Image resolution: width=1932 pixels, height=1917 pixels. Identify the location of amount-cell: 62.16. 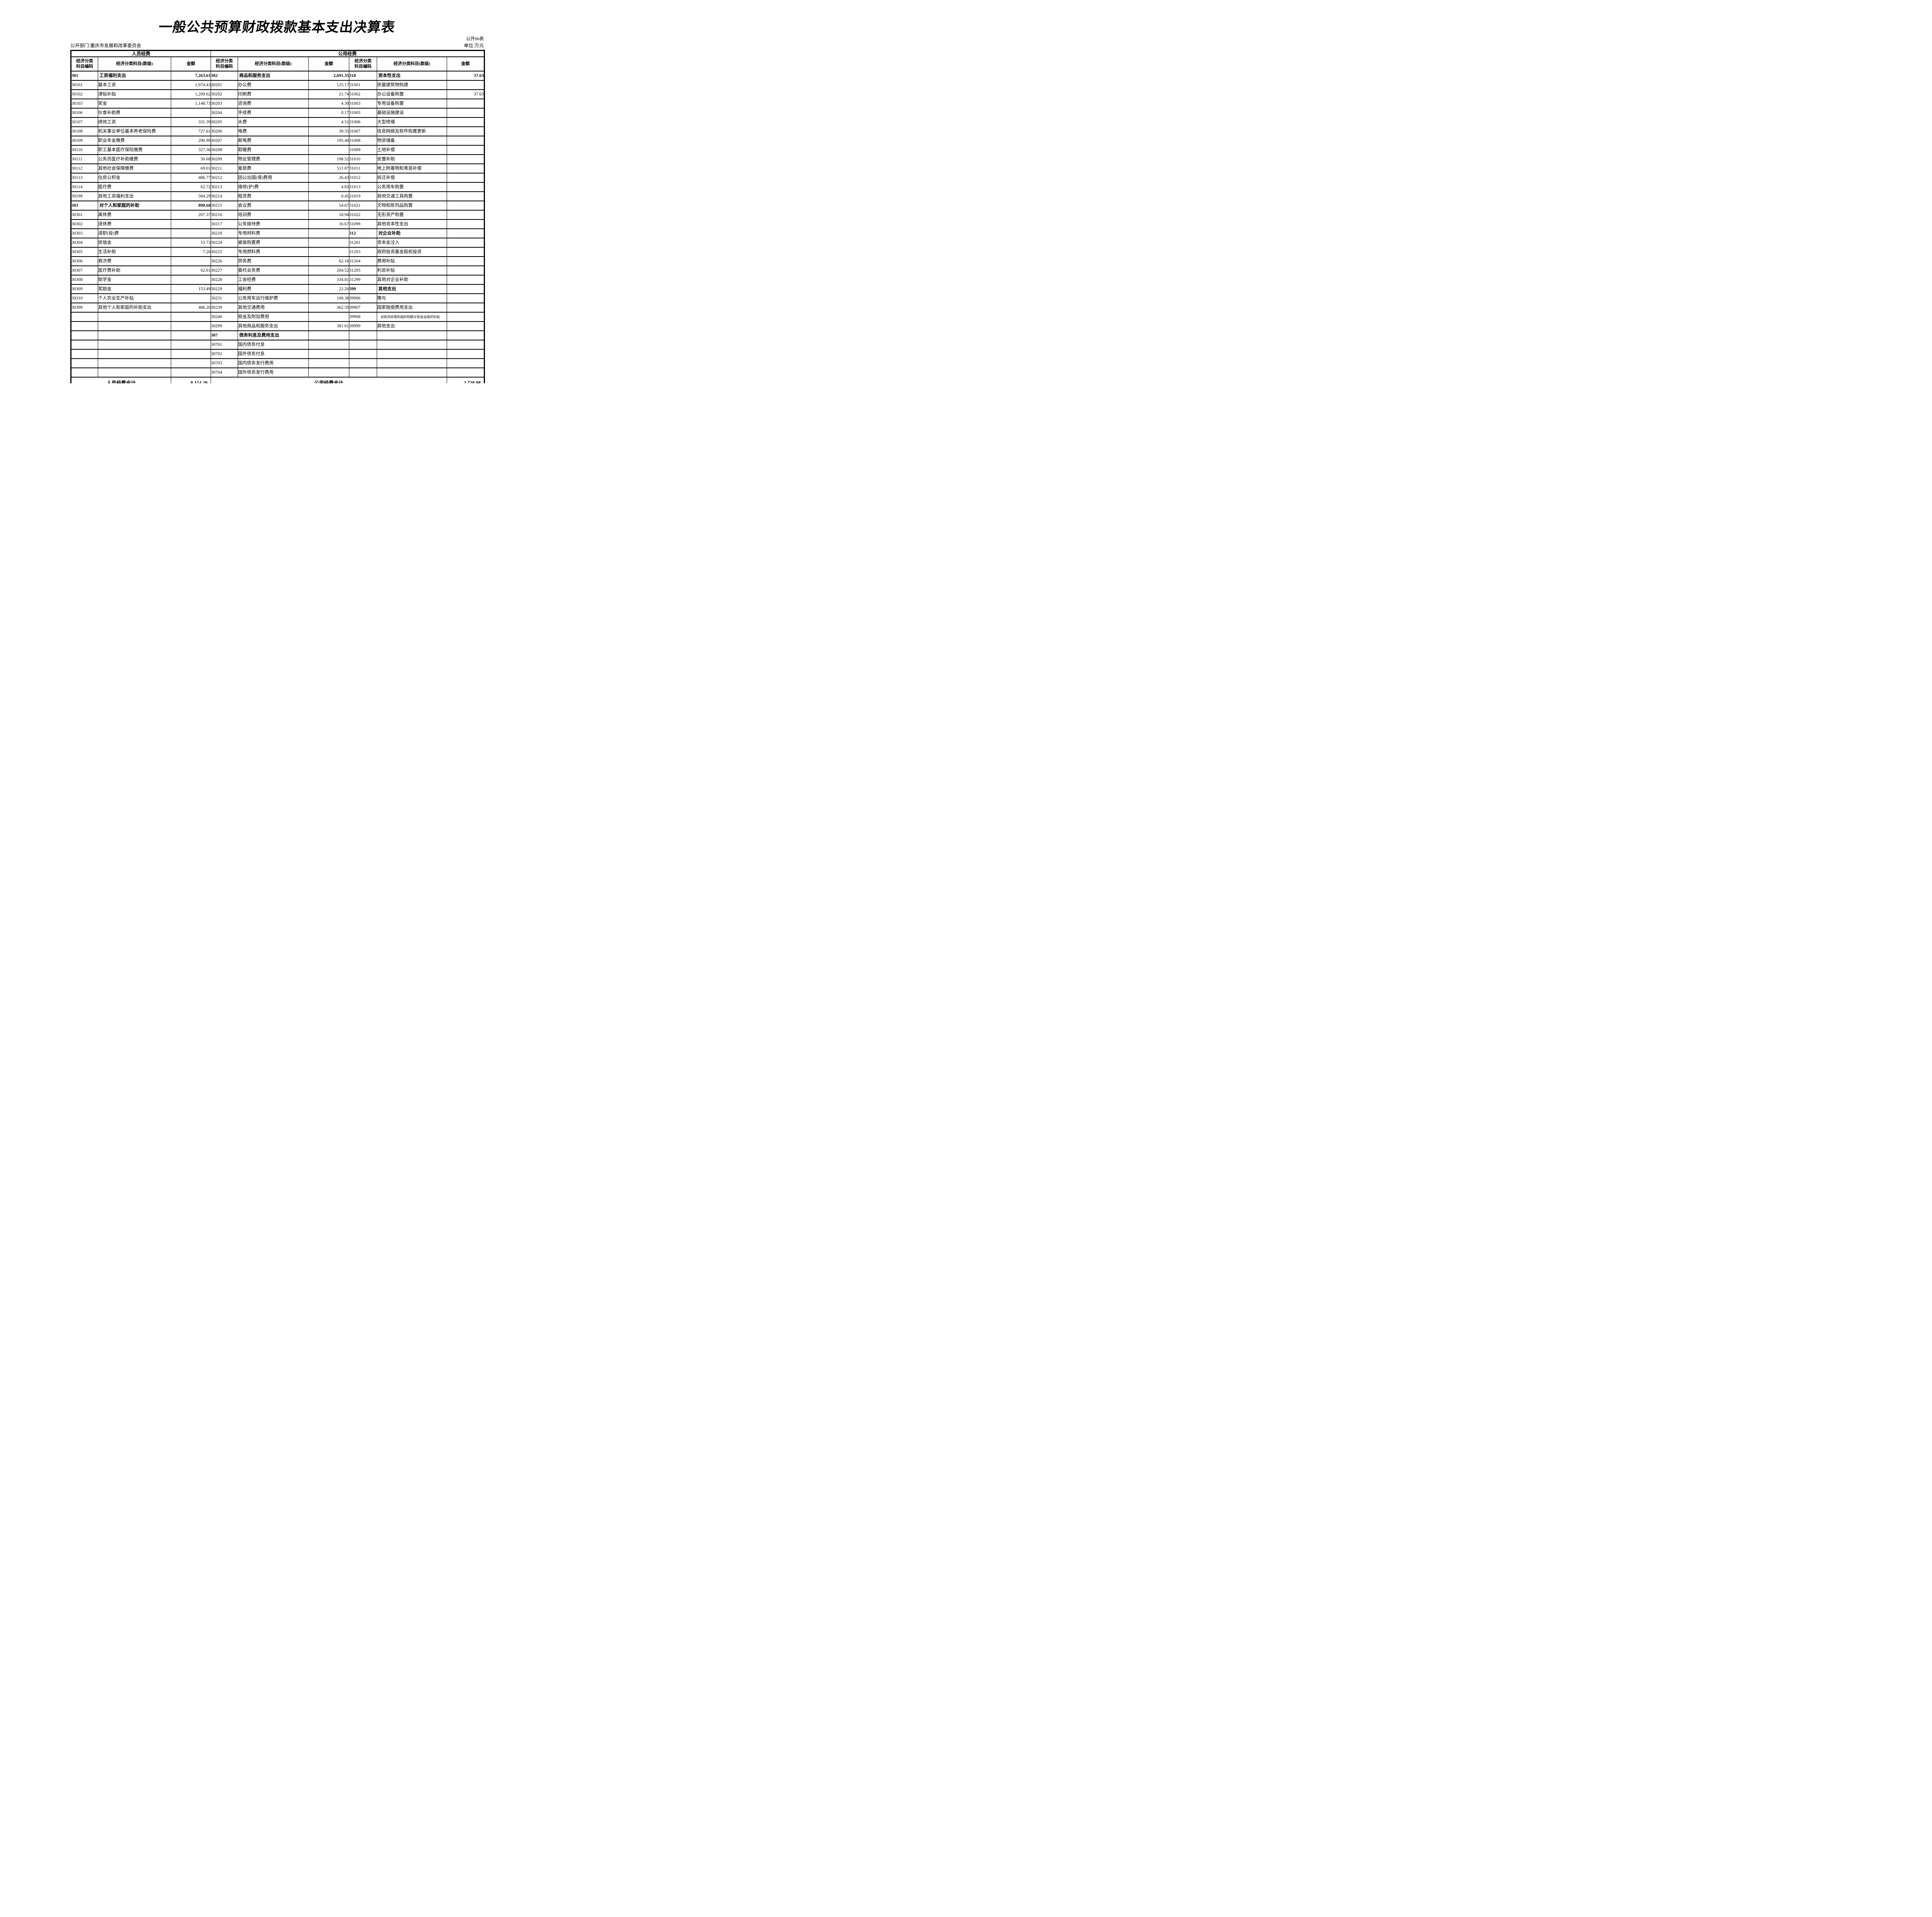
(328, 261).